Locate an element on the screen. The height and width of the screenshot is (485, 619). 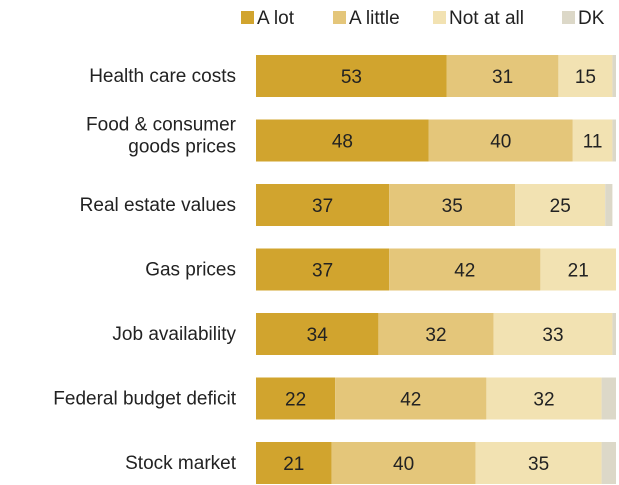
data-label-0-0: 53 is located at coordinates (351, 77).